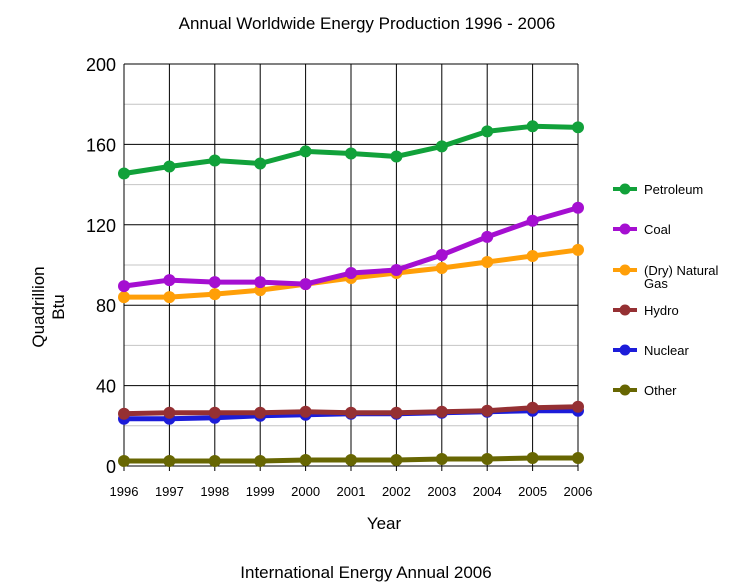  Describe the element at coordinates (124, 491) in the screenshot. I see `x-tick-label: 1996` at that location.